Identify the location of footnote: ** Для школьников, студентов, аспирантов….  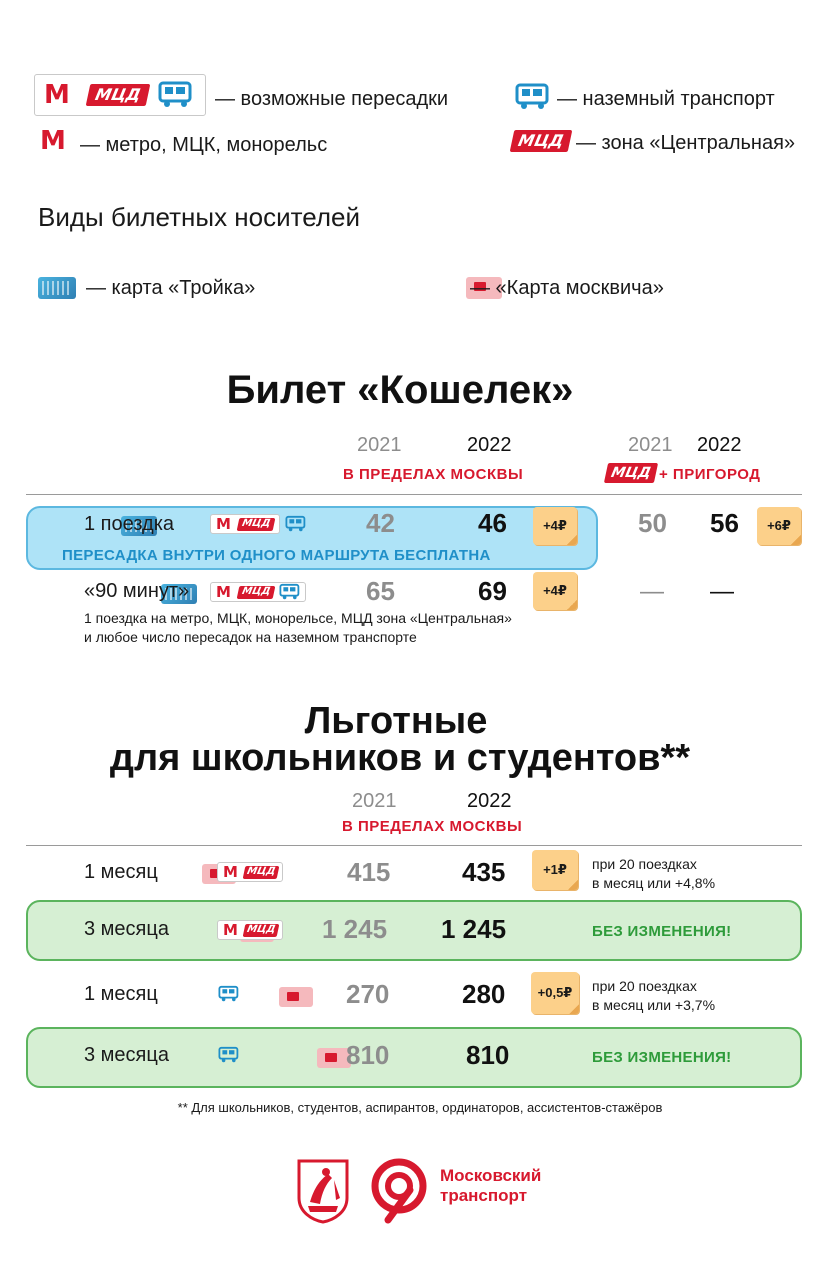
(420, 1107).